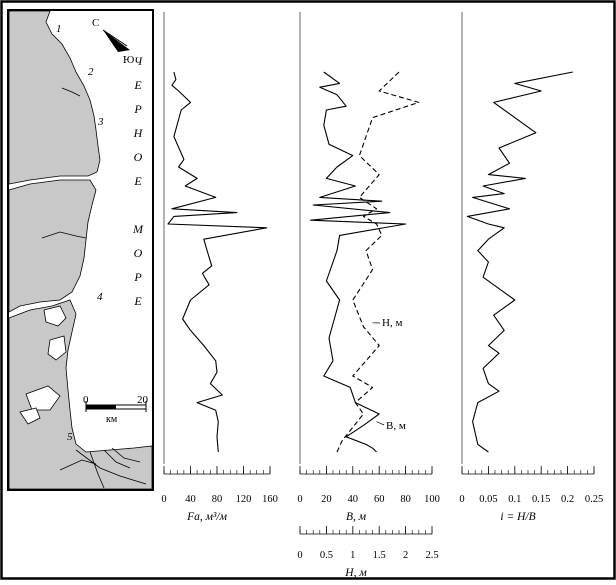 The width and height of the screenshot is (616, 585). I want to click on point-label-4: 4, so click(100, 297).